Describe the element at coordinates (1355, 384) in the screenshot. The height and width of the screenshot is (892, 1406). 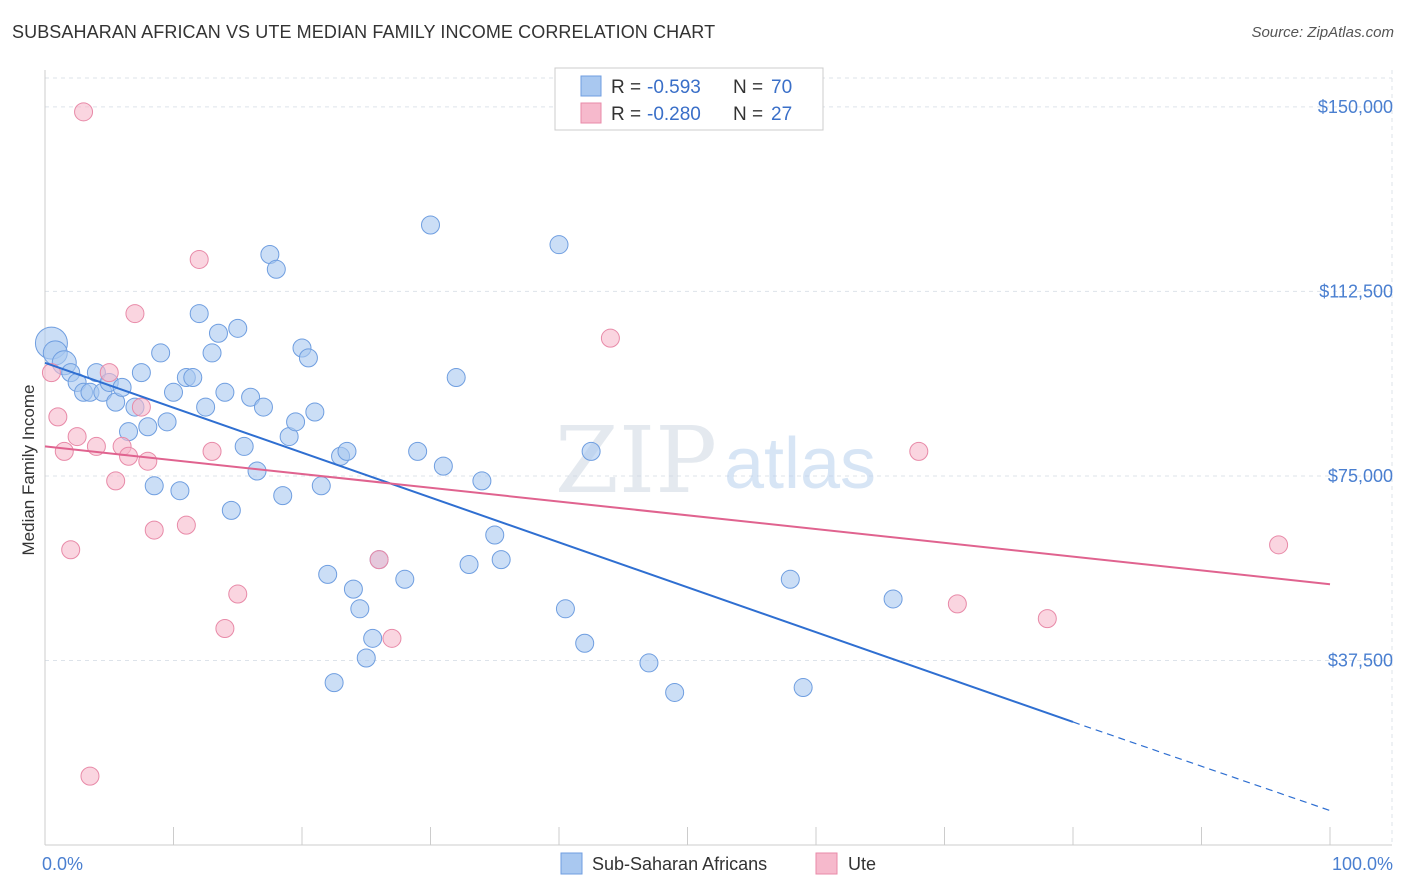
I see `y-tick-labels: $37,500 $75,000 $112,500 $150,000` at that location.